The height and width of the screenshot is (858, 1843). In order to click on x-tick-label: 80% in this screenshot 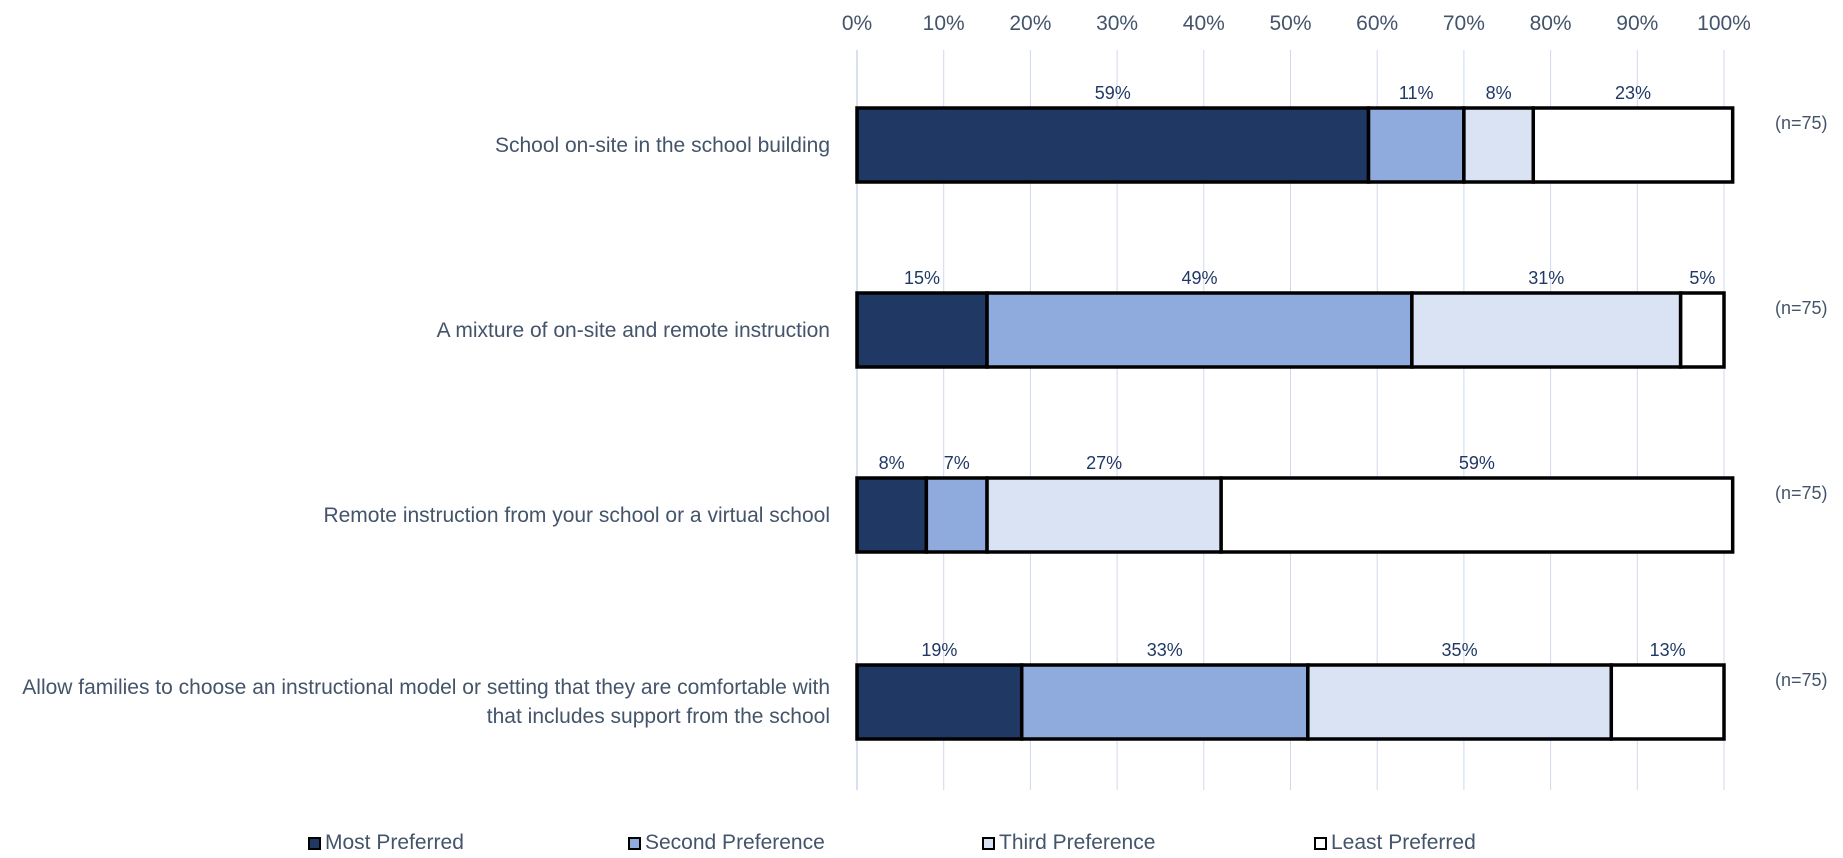, I will do `click(1551, 23)`.